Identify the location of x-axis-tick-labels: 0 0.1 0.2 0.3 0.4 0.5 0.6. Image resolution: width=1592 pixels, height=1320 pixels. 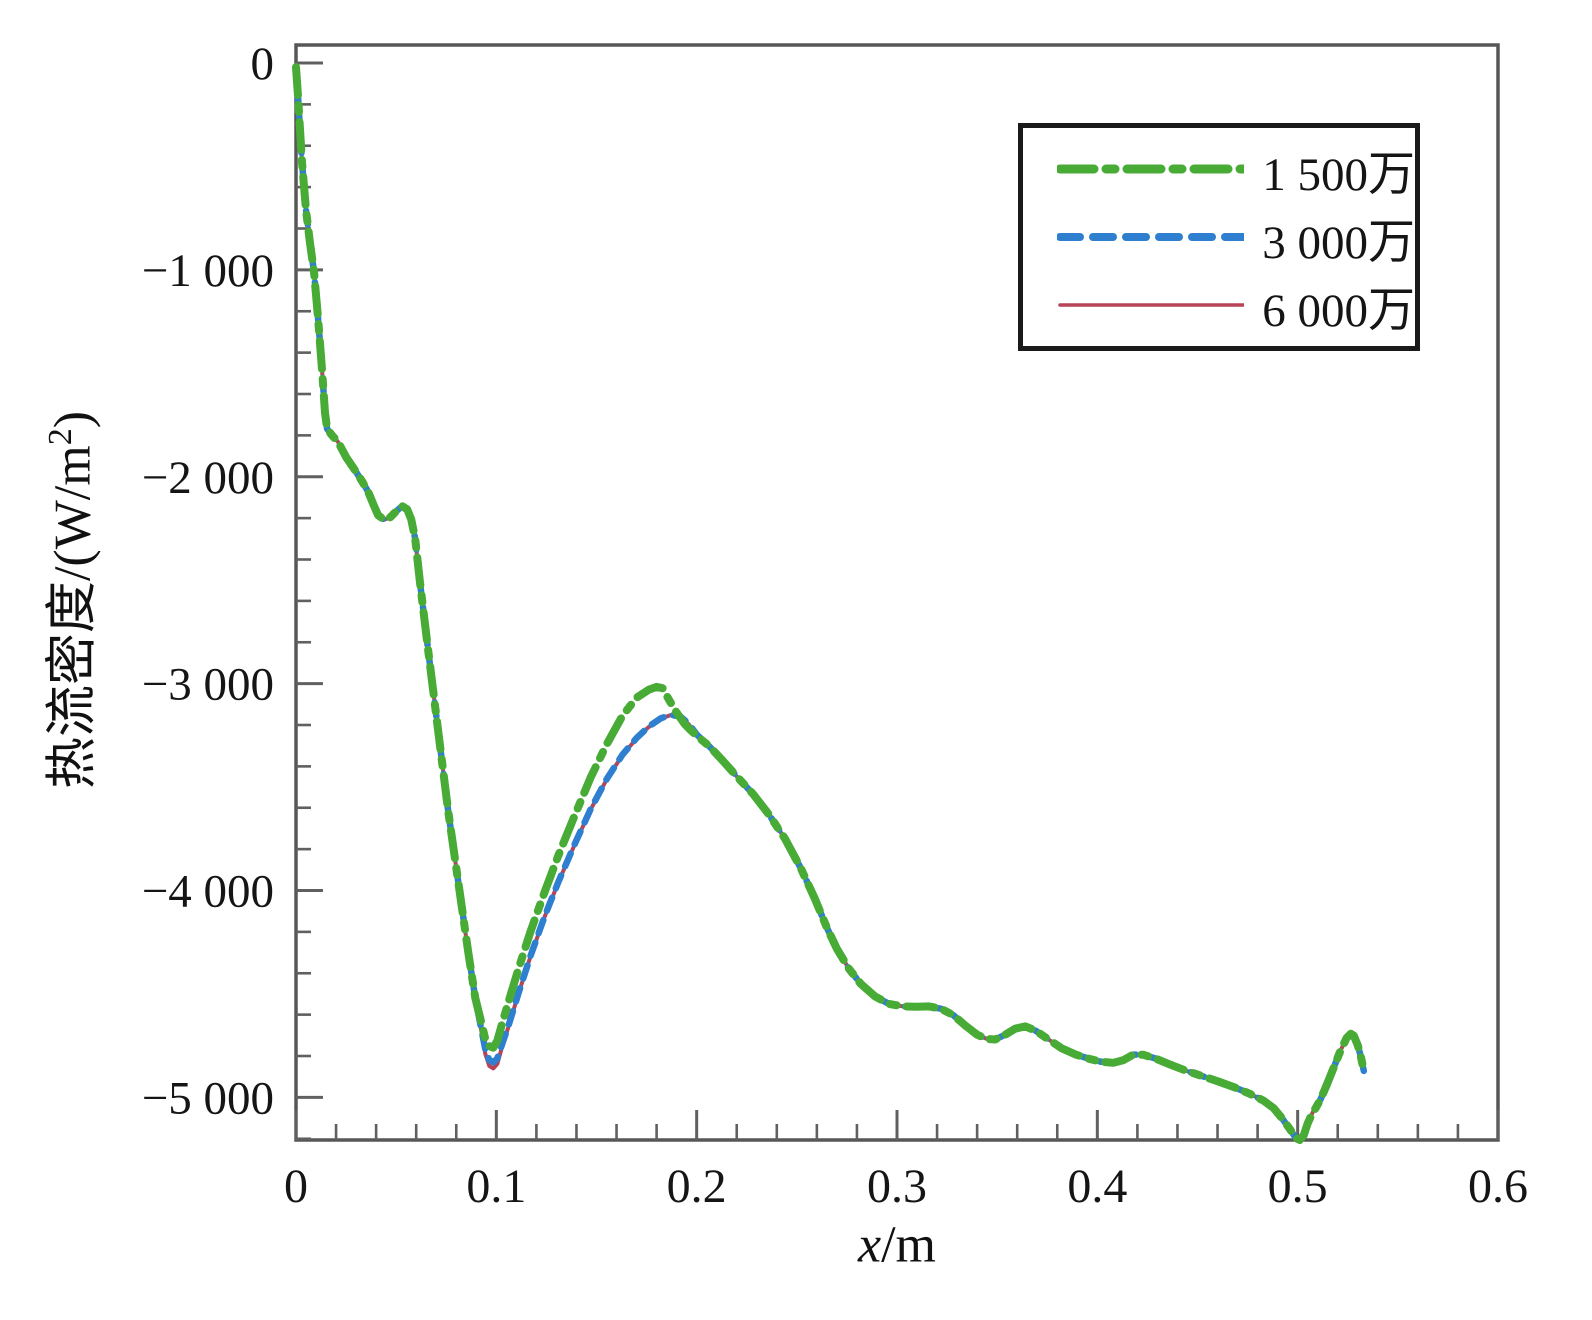
(906, 1186).